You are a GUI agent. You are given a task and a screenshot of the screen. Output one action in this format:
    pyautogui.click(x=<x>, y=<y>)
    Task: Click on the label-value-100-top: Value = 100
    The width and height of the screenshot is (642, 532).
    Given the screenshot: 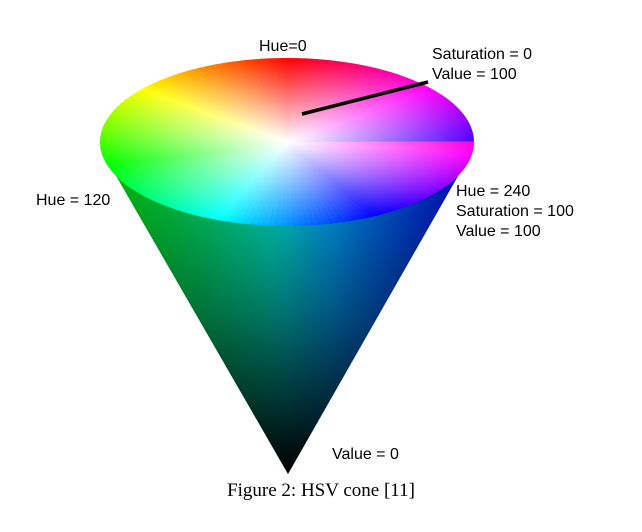 What is the action you would take?
    pyautogui.click(x=474, y=74)
    